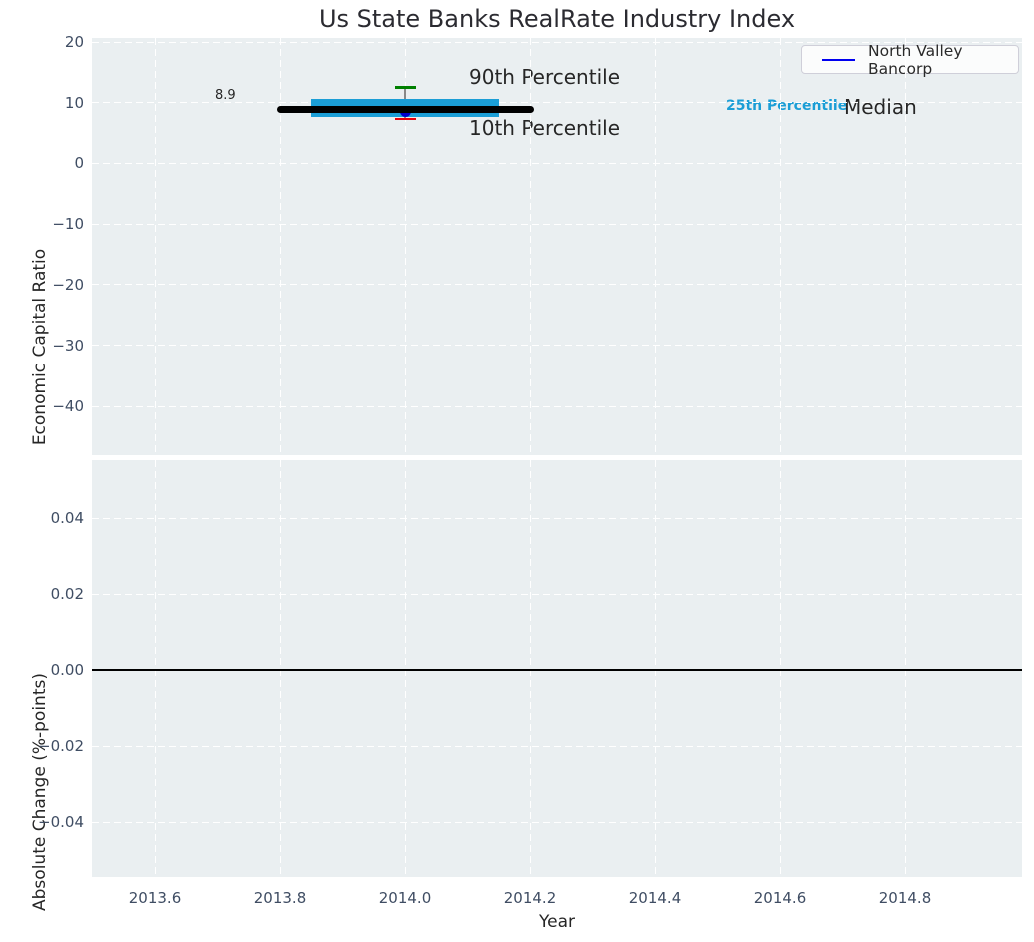 The height and width of the screenshot is (942, 1034). What do you see at coordinates (405, 119) in the screenshot?
I see `p10-cap` at bounding box center [405, 119].